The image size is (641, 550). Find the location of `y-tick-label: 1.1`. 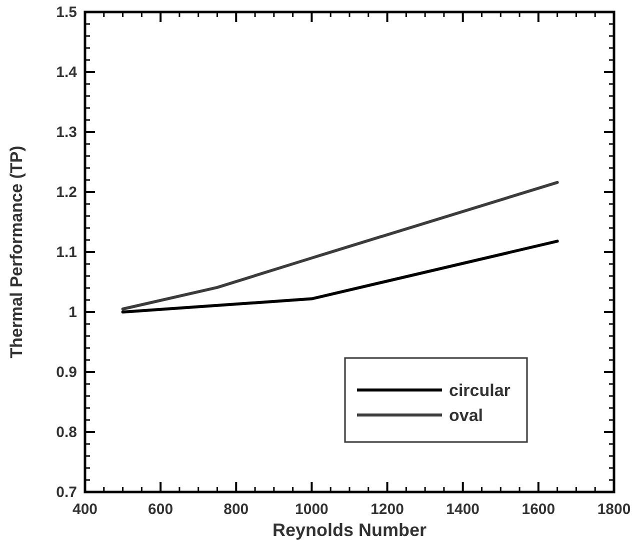

y-tick-label: 1.1 is located at coordinates (66, 252).